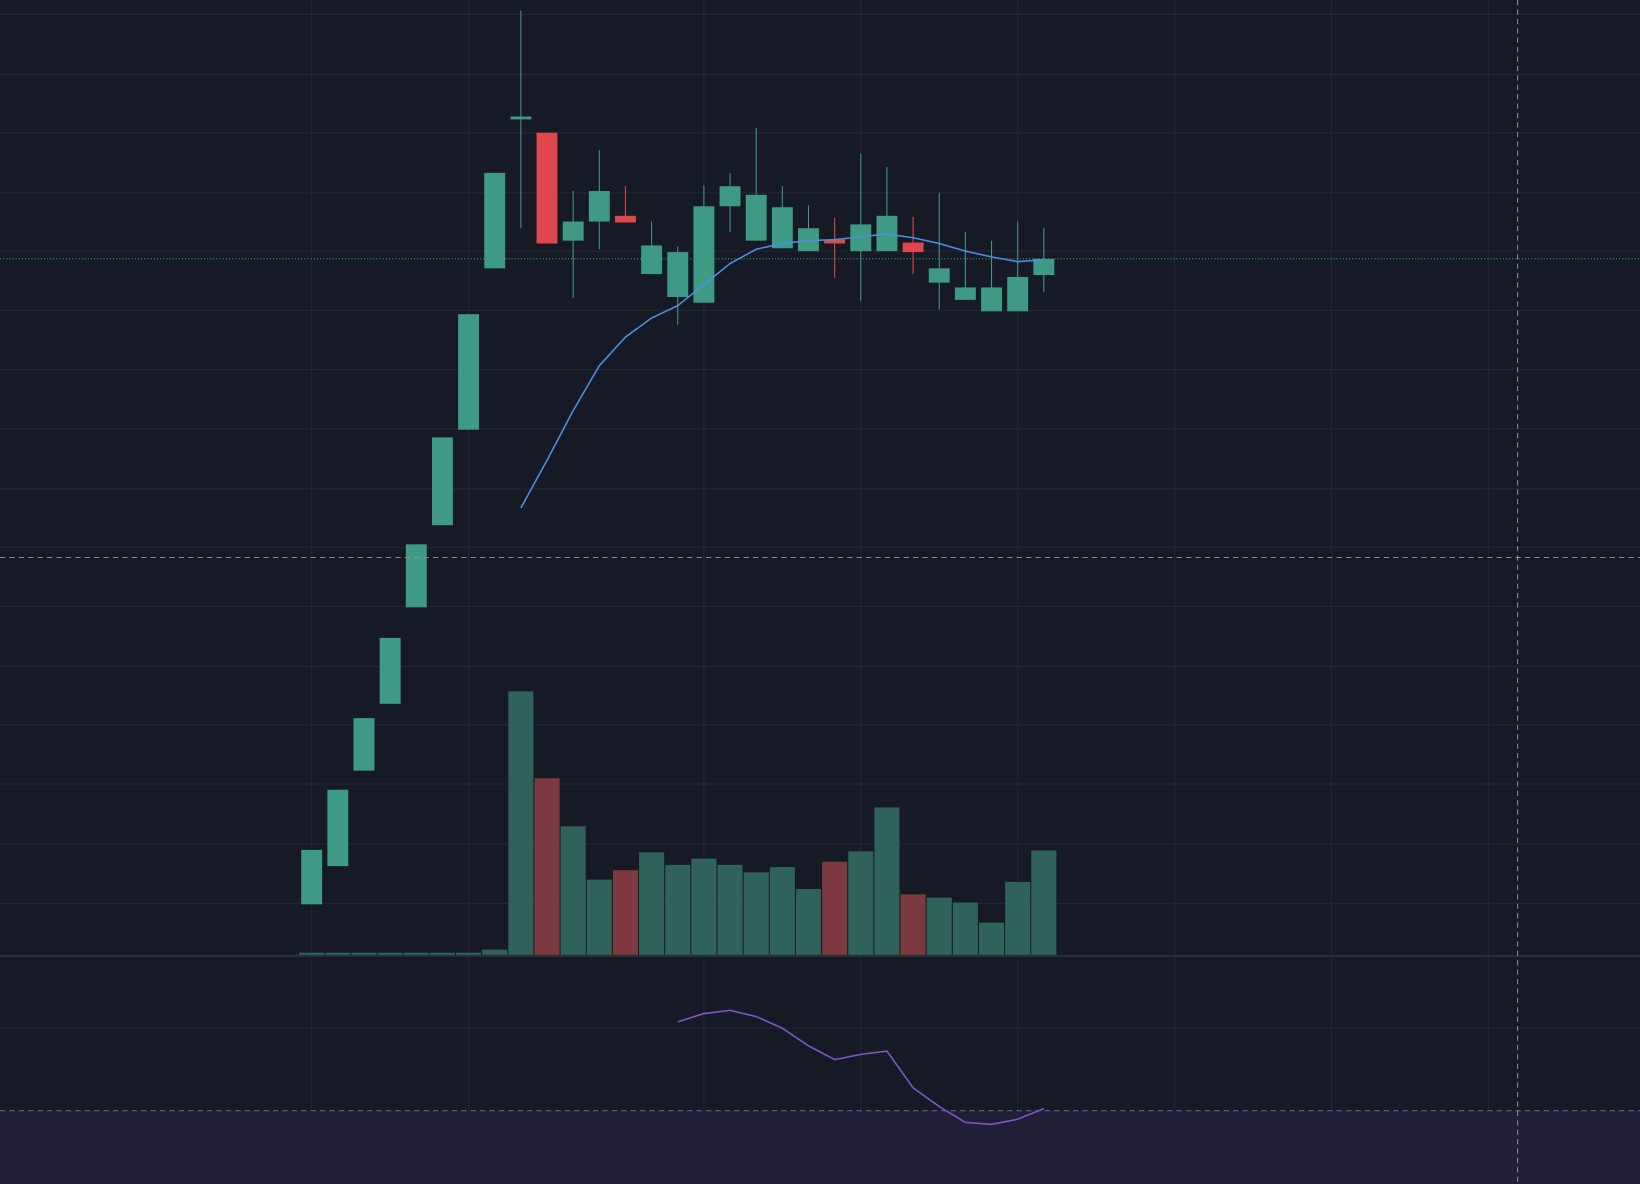 The image size is (1640, 1184). What do you see at coordinates (820, 1147) in the screenshot?
I see `oversold-band` at bounding box center [820, 1147].